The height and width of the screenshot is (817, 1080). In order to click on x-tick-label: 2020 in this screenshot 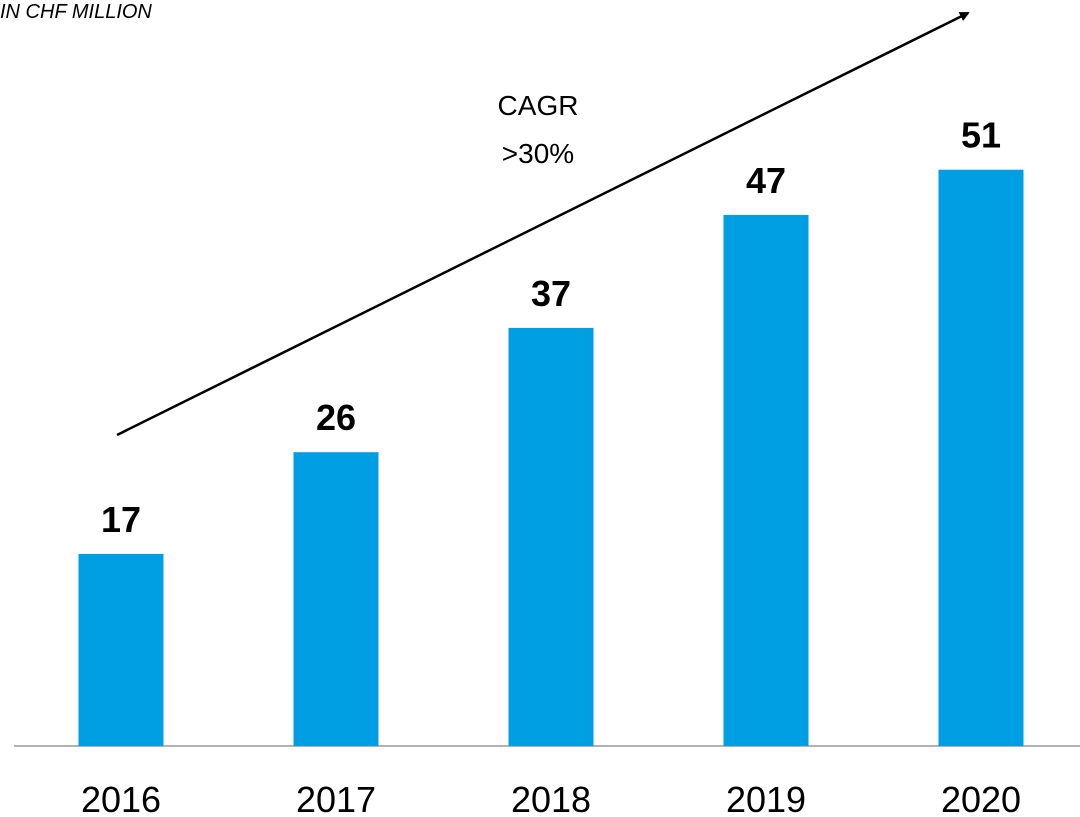, I will do `click(981, 798)`.